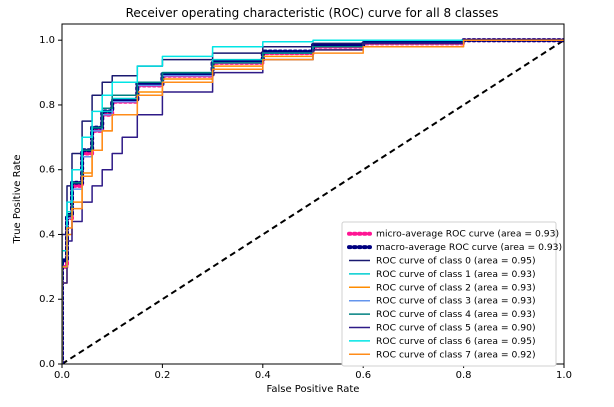  Describe the element at coordinates (449, 294) in the screenshot. I see `legend-box` at that location.